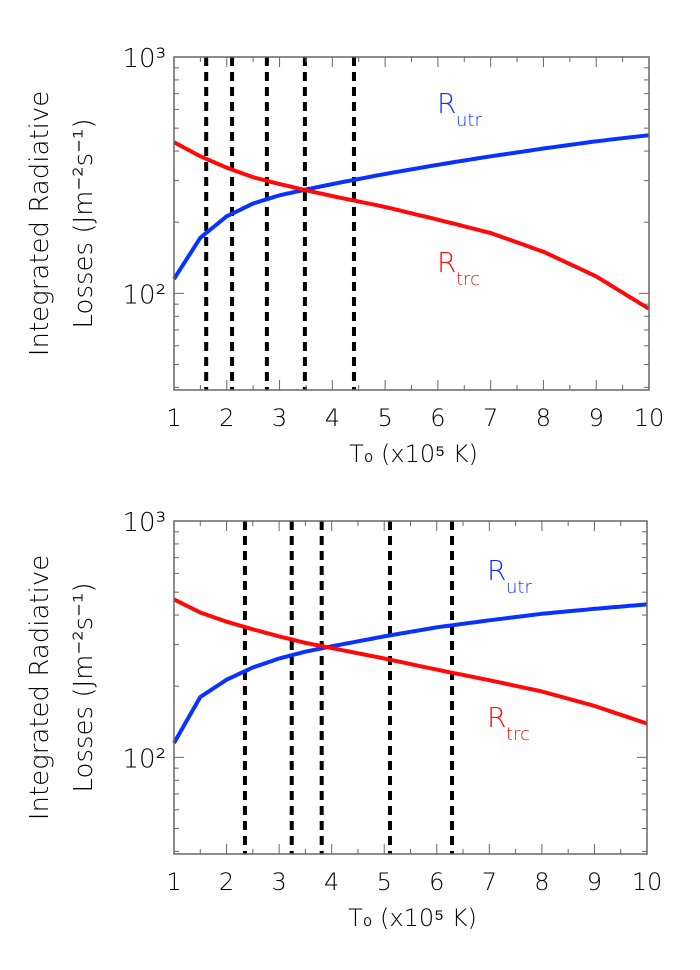 The height and width of the screenshot is (970, 700). Describe the element at coordinates (411, 207) in the screenshot. I see `r-utr-curve` at that location.